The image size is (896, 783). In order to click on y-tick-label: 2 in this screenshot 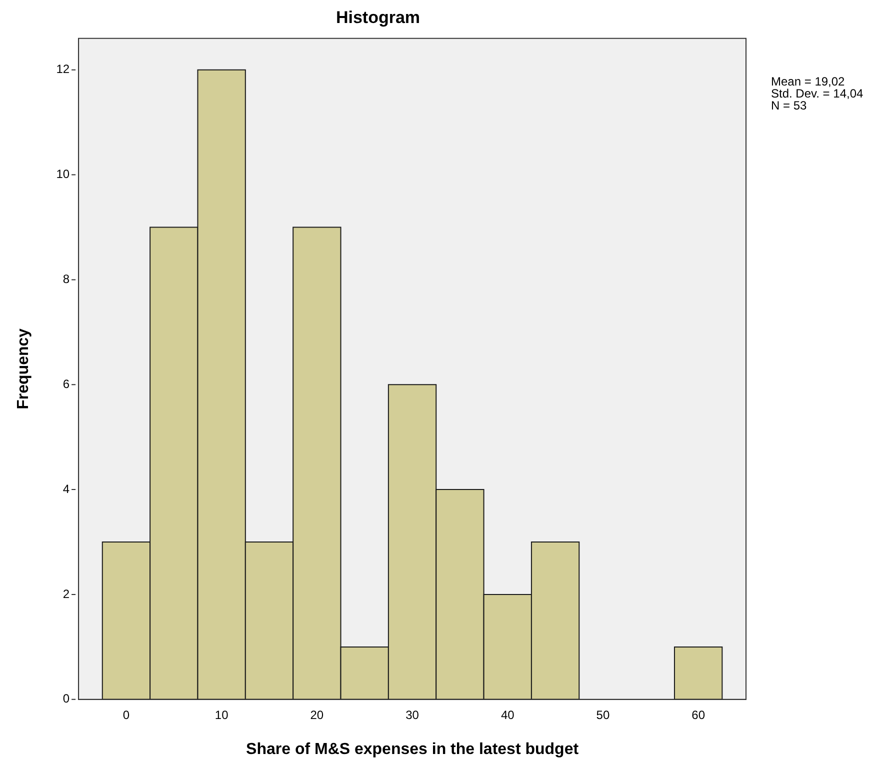, I will do `click(66, 593)`.